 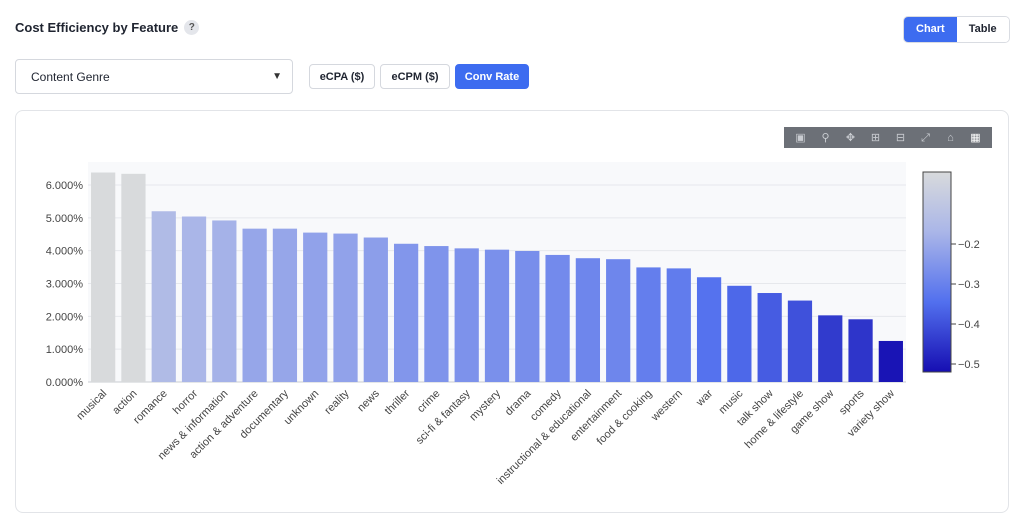 I want to click on camera-icon: ▣, so click(x=800, y=137).